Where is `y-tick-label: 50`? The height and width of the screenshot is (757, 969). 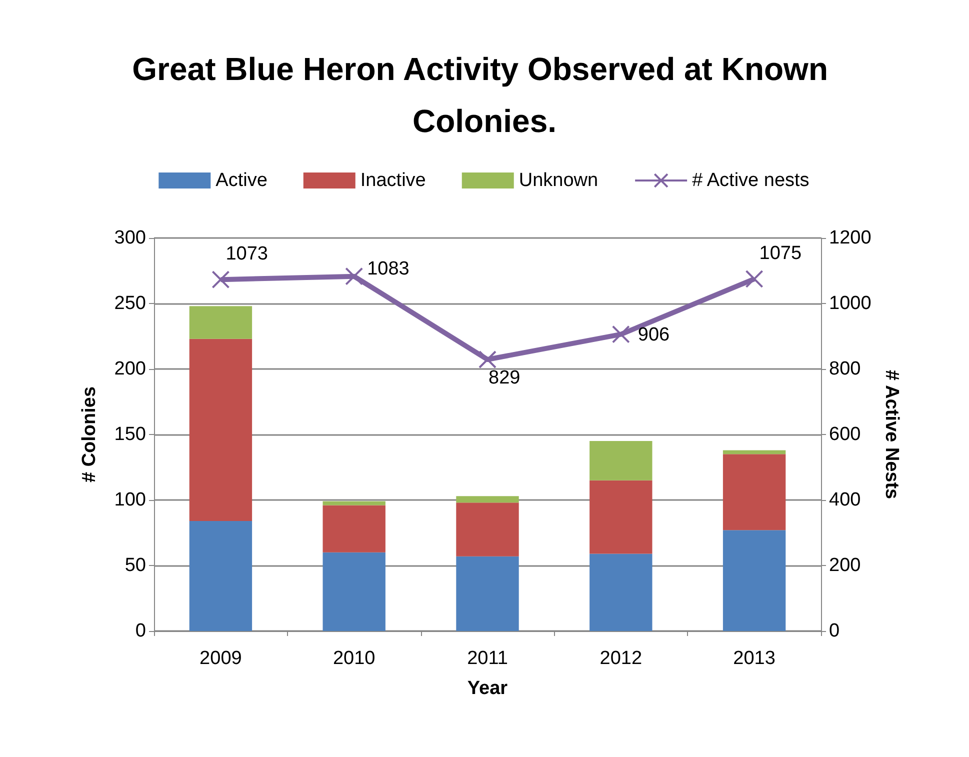 y-tick-label: 50 is located at coordinates (135, 565).